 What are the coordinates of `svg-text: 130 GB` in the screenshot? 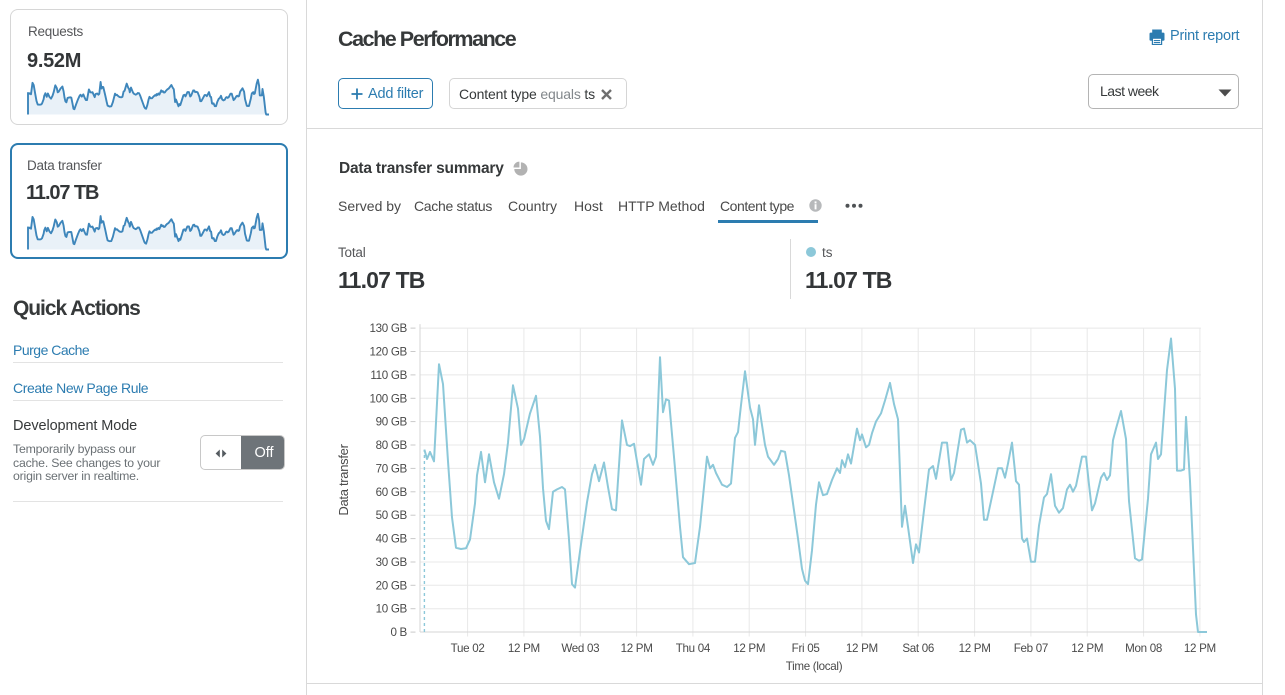 It's located at (388, 328).